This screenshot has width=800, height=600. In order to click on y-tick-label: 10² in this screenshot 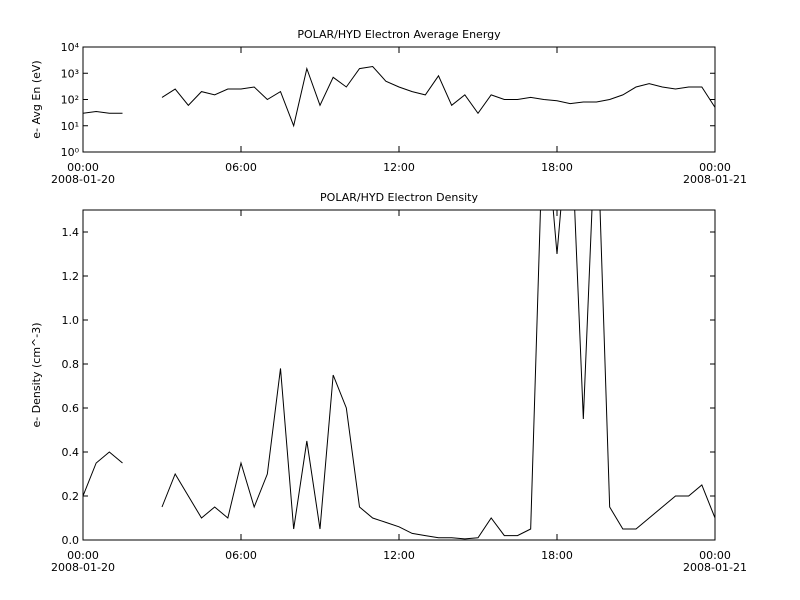, I will do `click(70, 100)`.